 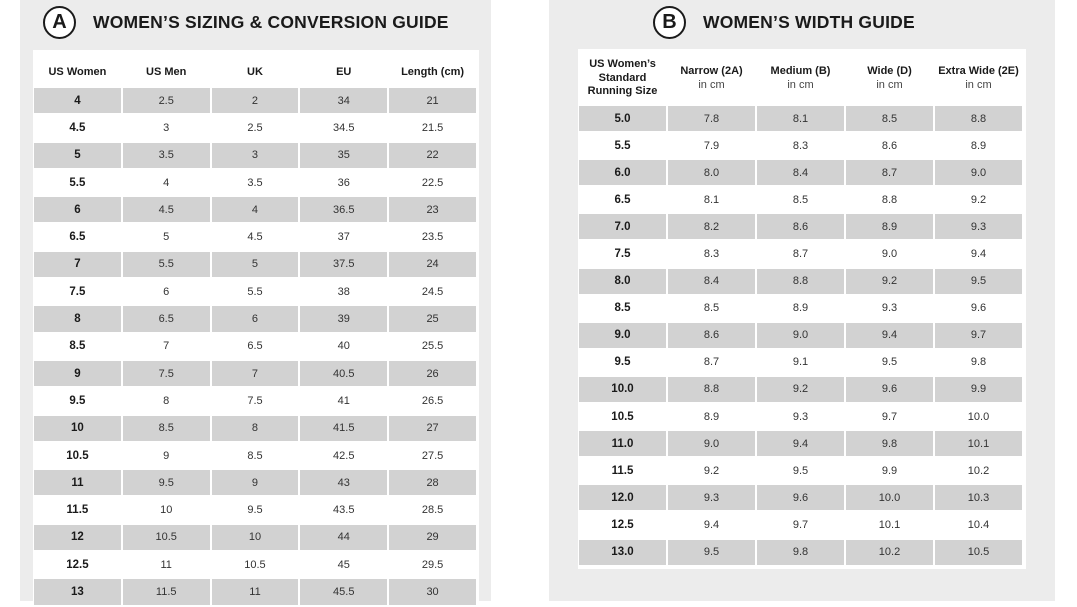 What do you see at coordinates (255, 155) in the screenshot?
I see `table-cell: 3` at bounding box center [255, 155].